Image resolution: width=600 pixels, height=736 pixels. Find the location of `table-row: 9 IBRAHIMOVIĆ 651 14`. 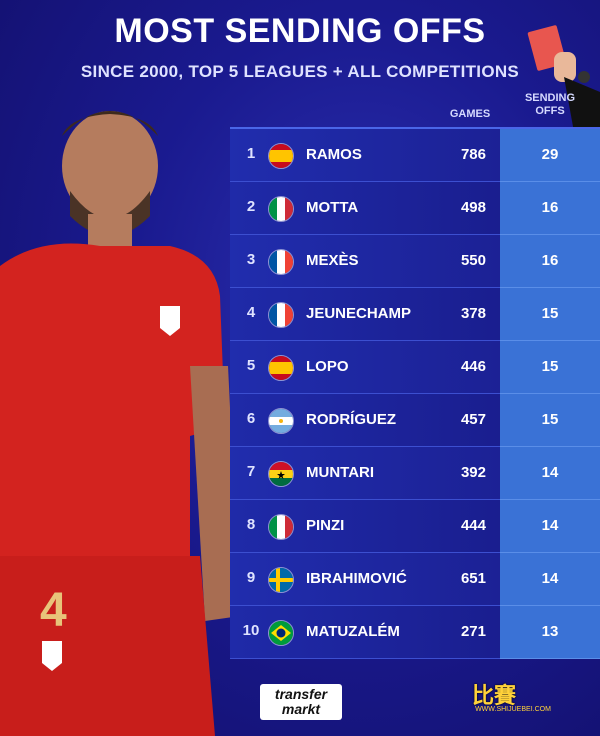

table-row: 9 IBRAHIMOVIĆ 651 14 is located at coordinates (415, 579).